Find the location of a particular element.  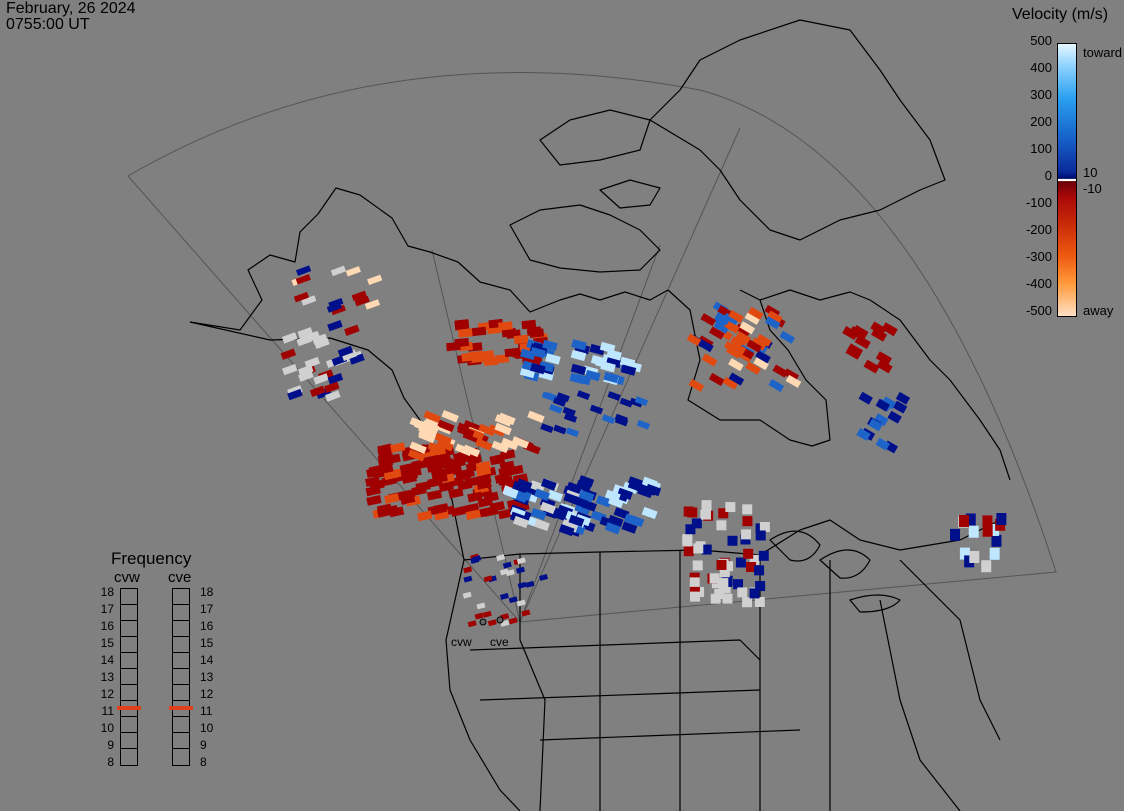

frequency-label-right: 15 is located at coordinates (207, 643).